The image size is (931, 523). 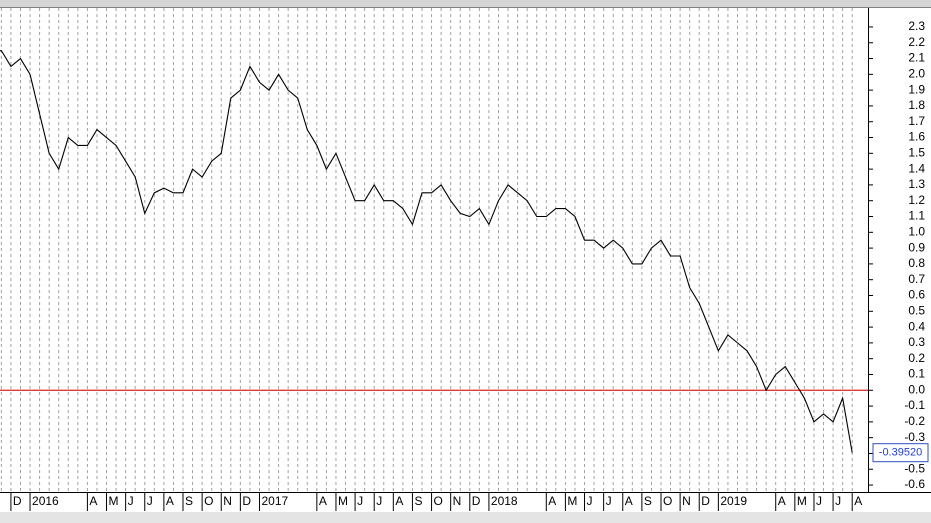 I want to click on y-tick-label: 1.2, so click(x=916, y=200).